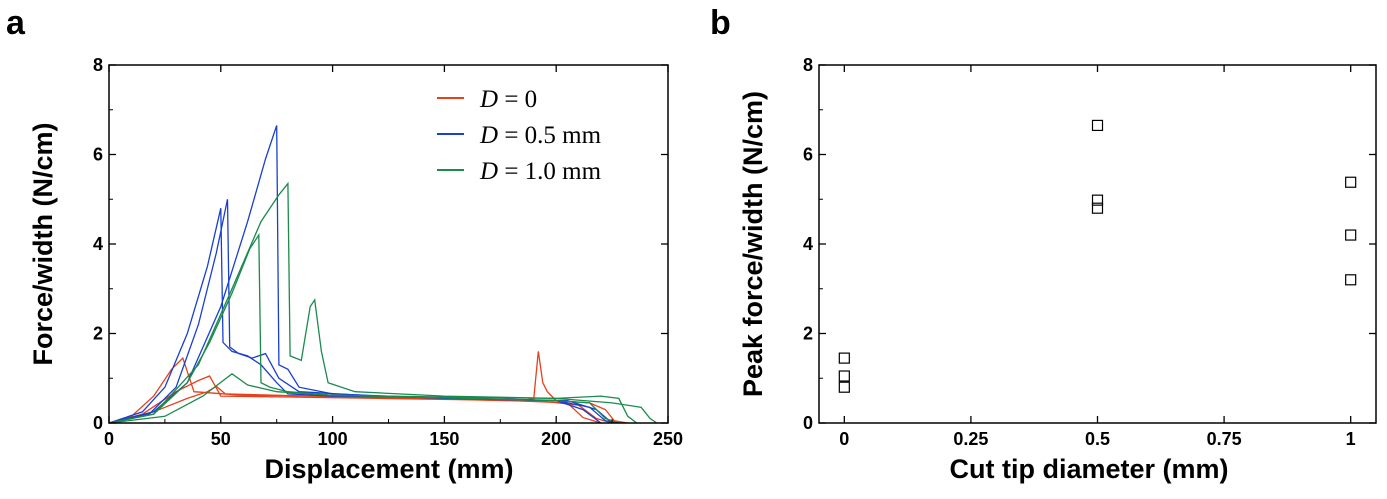  I want to click on legend-label-1: D = 0, so click(508, 99).